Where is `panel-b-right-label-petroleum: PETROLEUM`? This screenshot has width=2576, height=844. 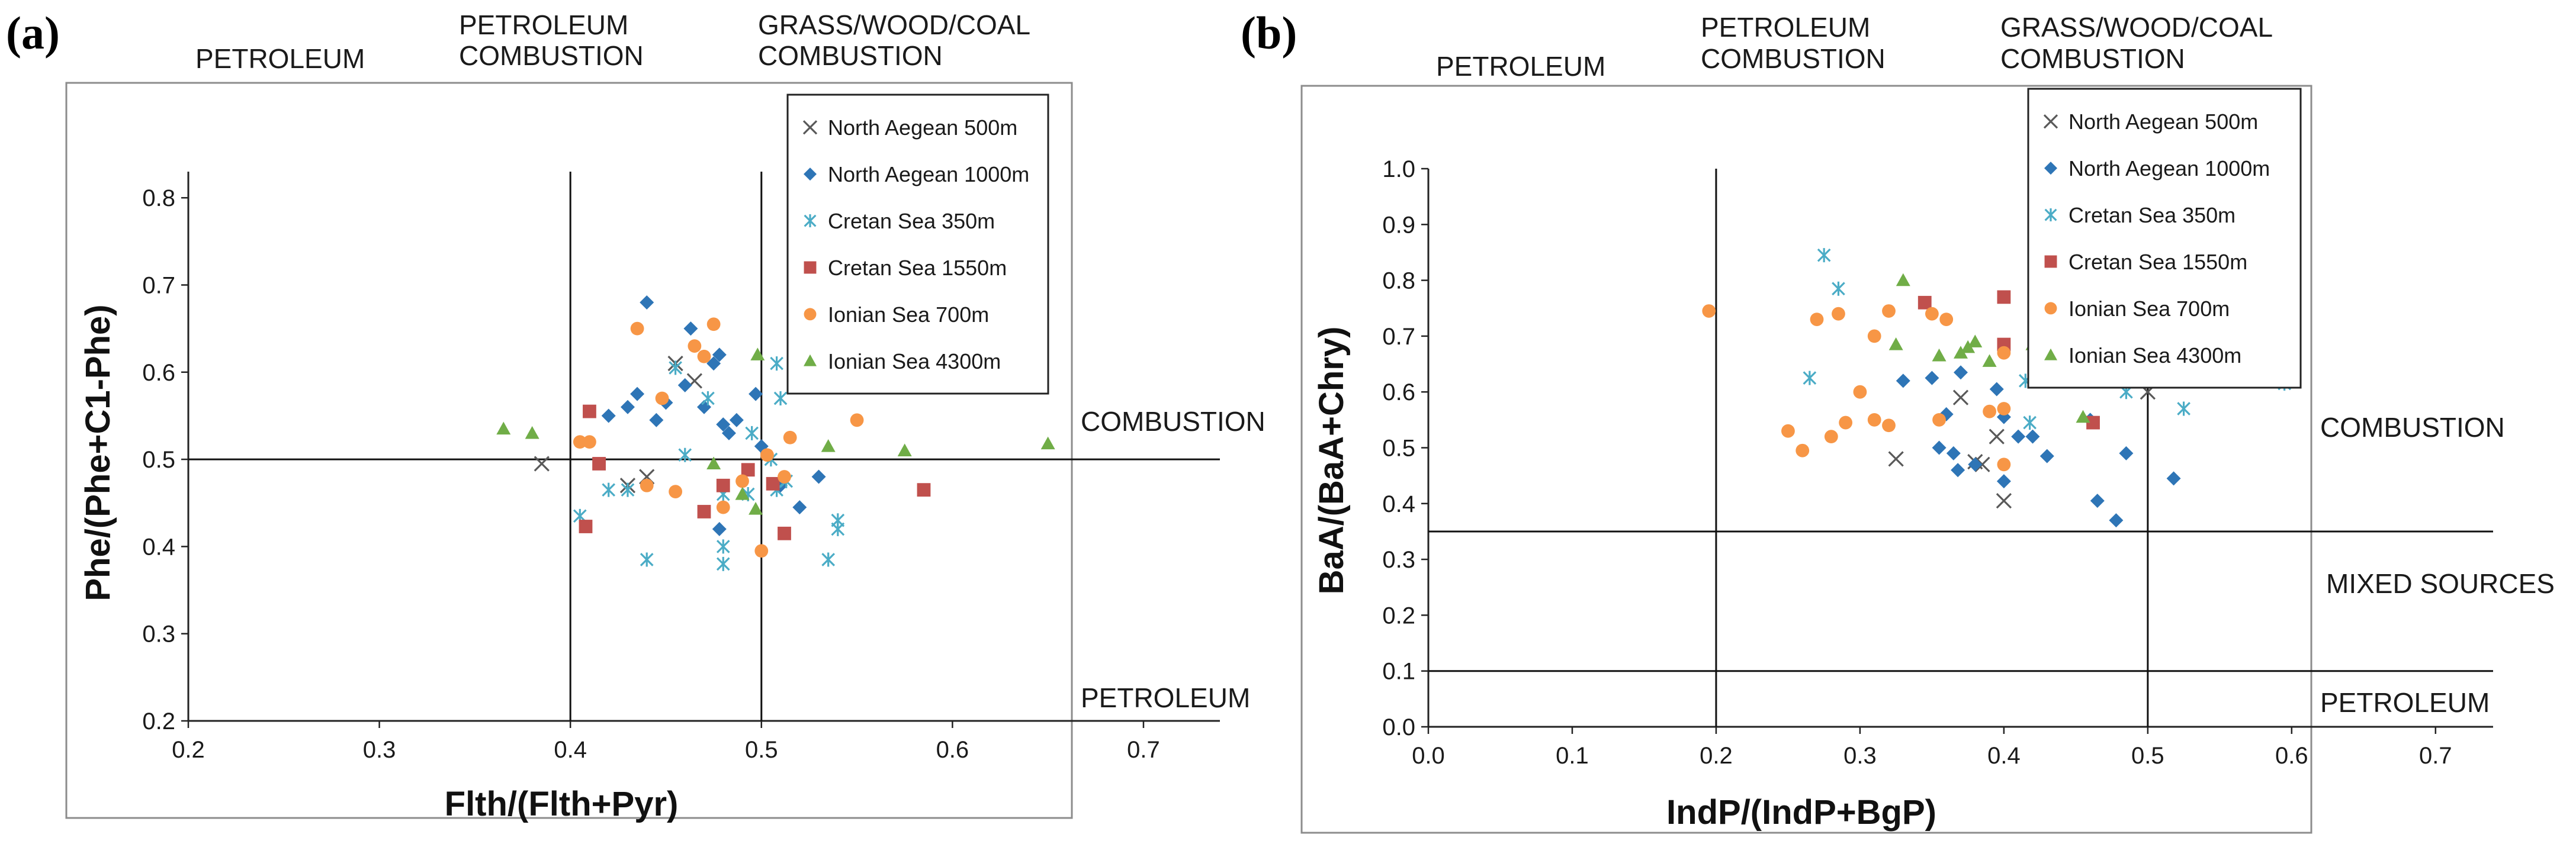 panel-b-right-label-petroleum: PETROLEUM is located at coordinates (2405, 703).